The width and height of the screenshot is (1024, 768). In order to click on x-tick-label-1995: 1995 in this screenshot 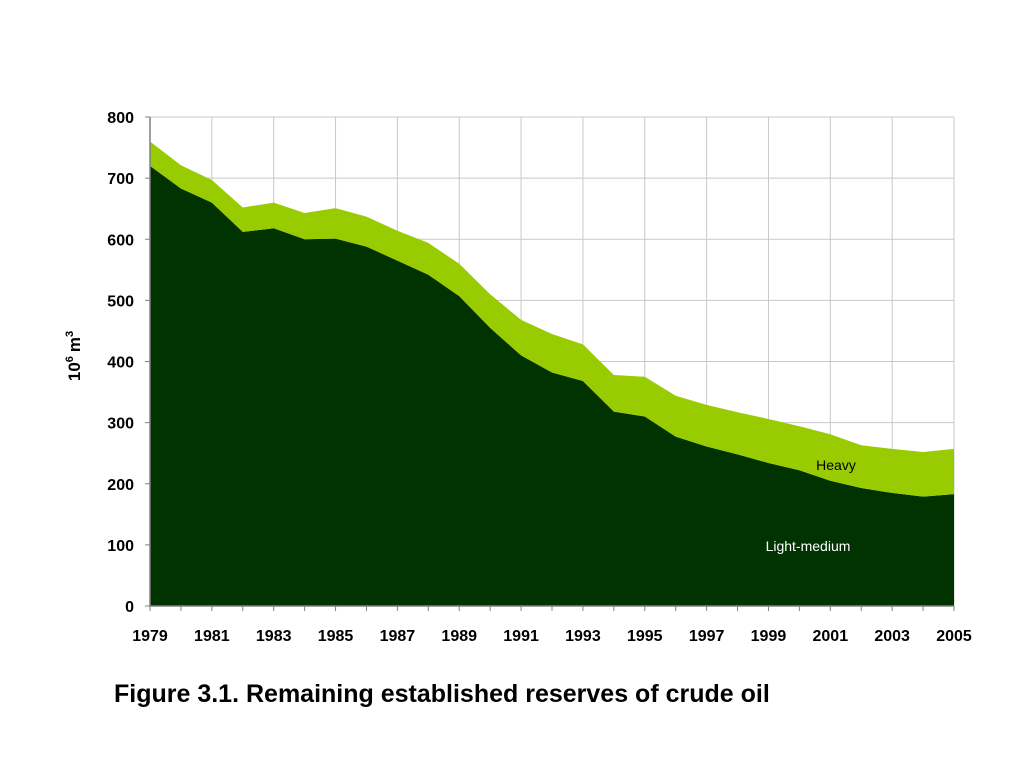, I will do `click(645, 636)`.